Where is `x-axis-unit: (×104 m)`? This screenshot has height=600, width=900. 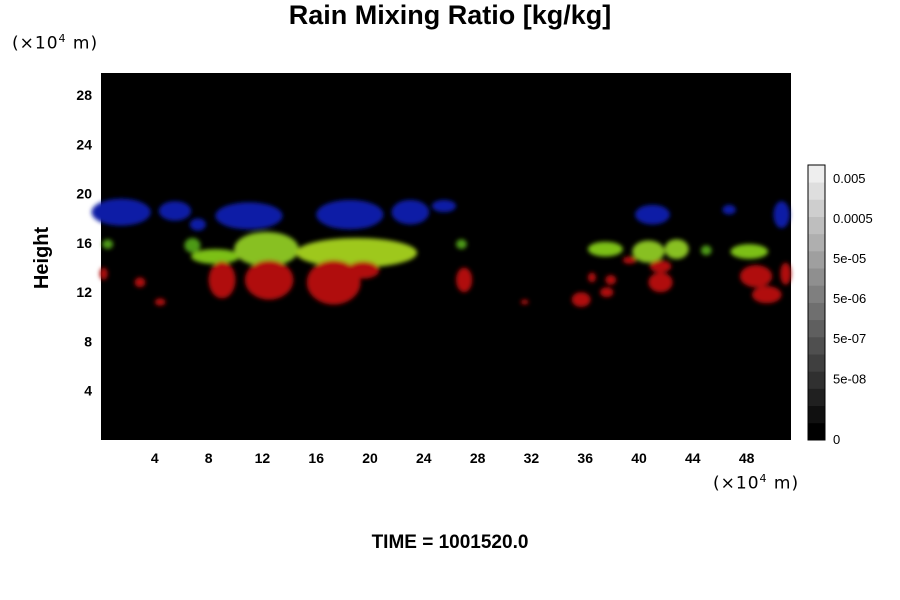 x-axis-unit: (×104 m) is located at coordinates (756, 483).